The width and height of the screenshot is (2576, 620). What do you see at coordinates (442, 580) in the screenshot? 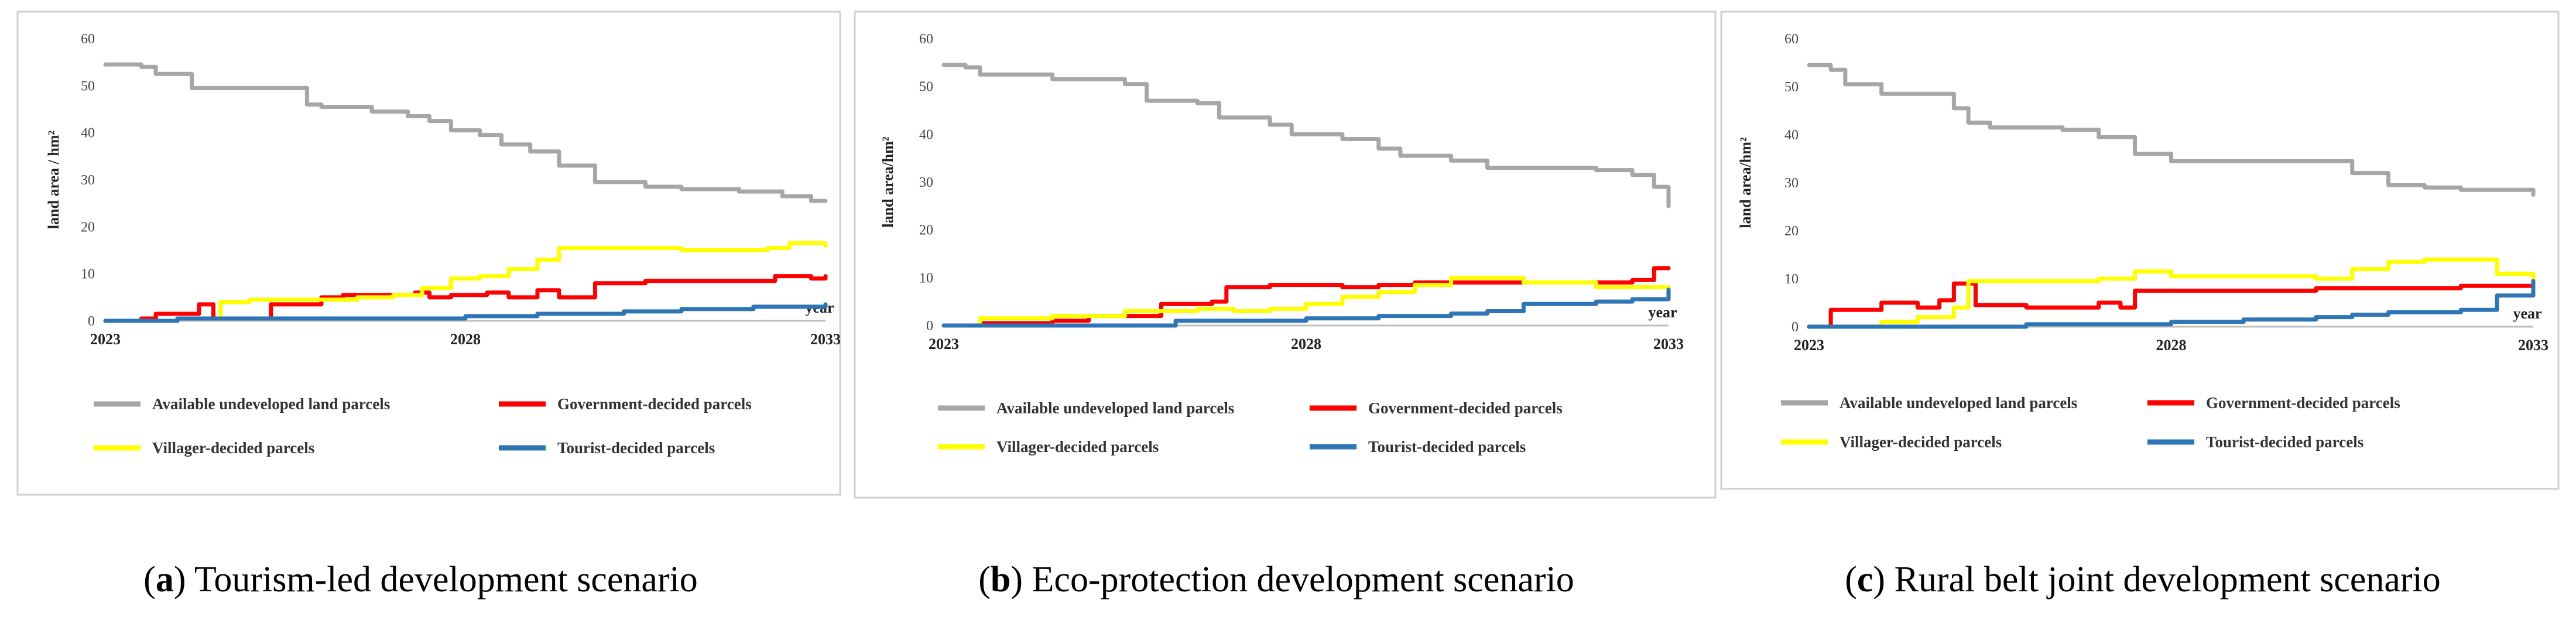
I see `caption-a-text: Tourism-led development scenario` at bounding box center [442, 580].